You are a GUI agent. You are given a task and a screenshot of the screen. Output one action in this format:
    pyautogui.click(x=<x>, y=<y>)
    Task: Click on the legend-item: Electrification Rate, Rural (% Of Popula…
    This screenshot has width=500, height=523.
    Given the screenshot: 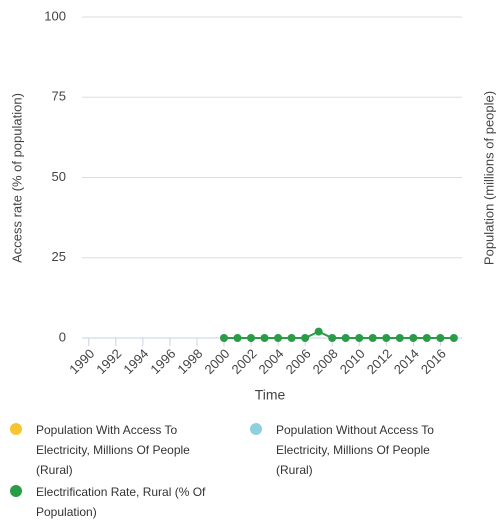 What is the action you would take?
    pyautogui.click(x=115, y=502)
    